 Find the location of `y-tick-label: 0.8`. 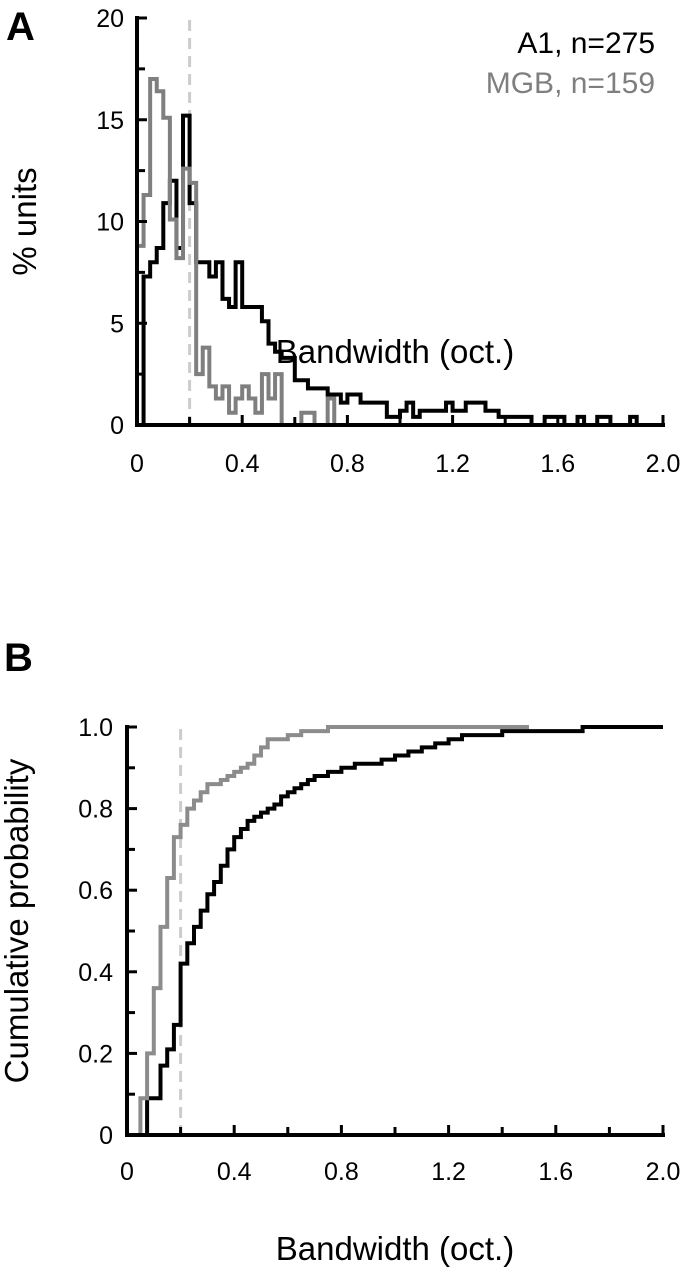

y-tick-label: 0.8 is located at coordinates (95, 810).